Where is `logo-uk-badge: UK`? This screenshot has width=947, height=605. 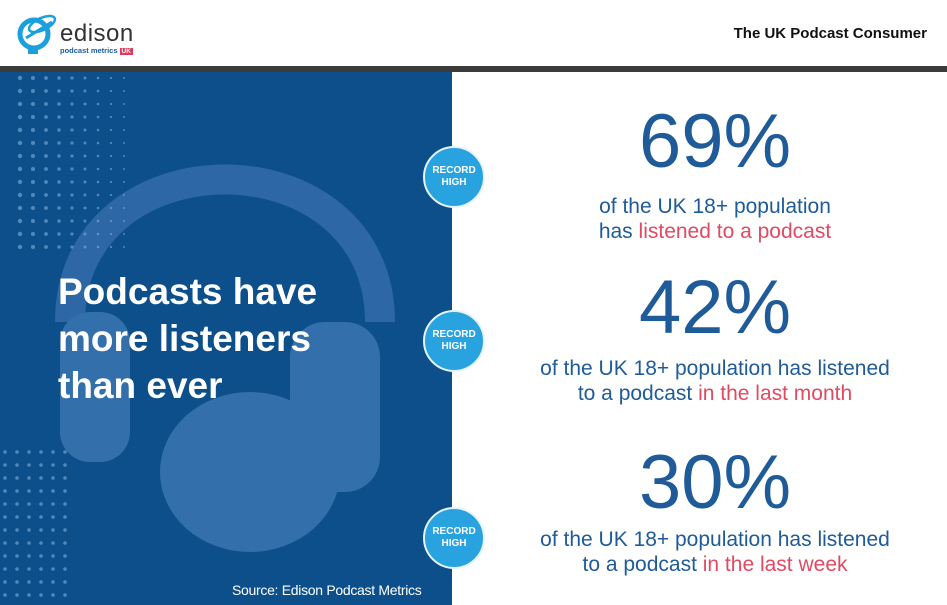 logo-uk-badge: UK is located at coordinates (126, 51).